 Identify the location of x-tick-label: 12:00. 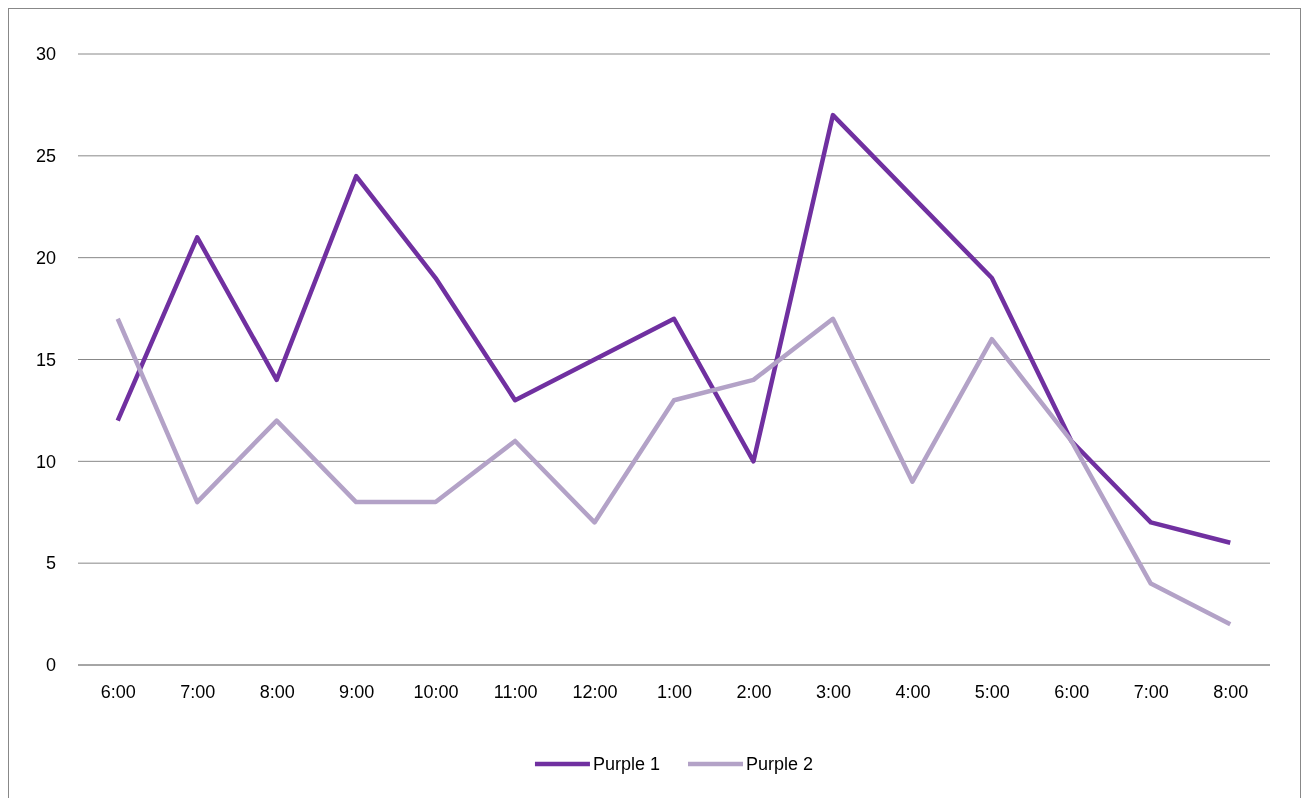
(595, 691).